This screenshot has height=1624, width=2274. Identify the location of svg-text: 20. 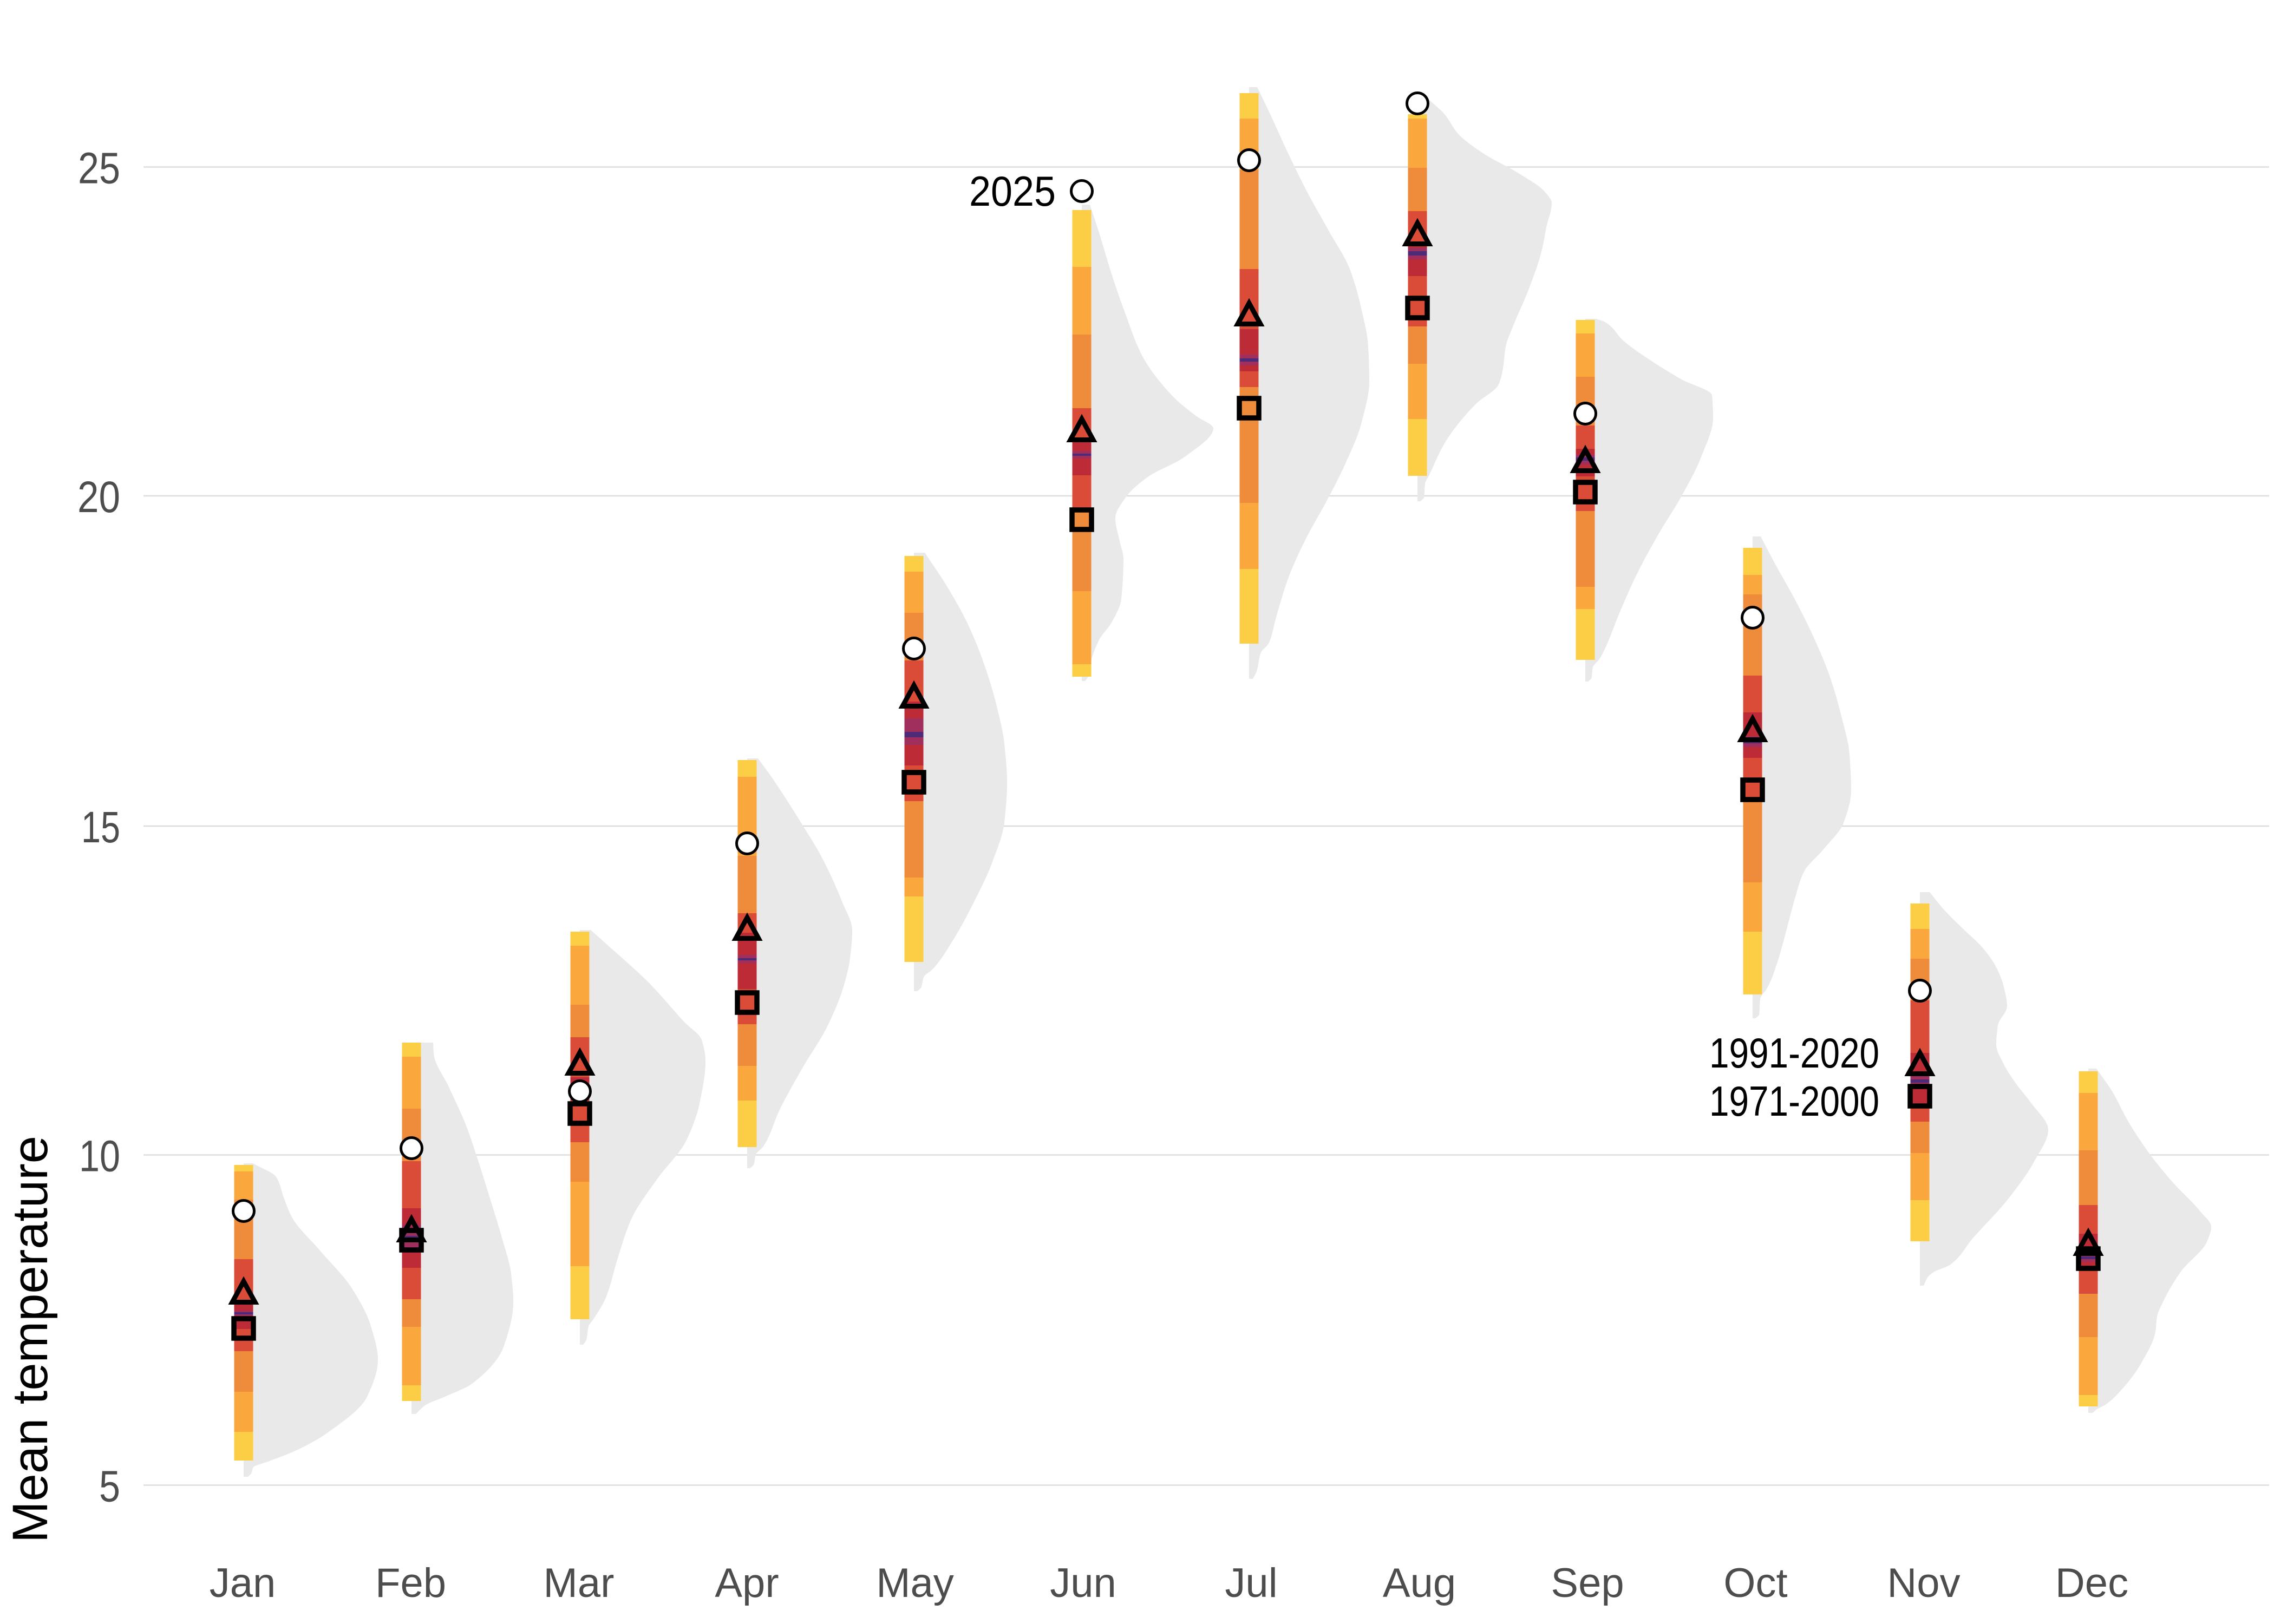
(99, 497).